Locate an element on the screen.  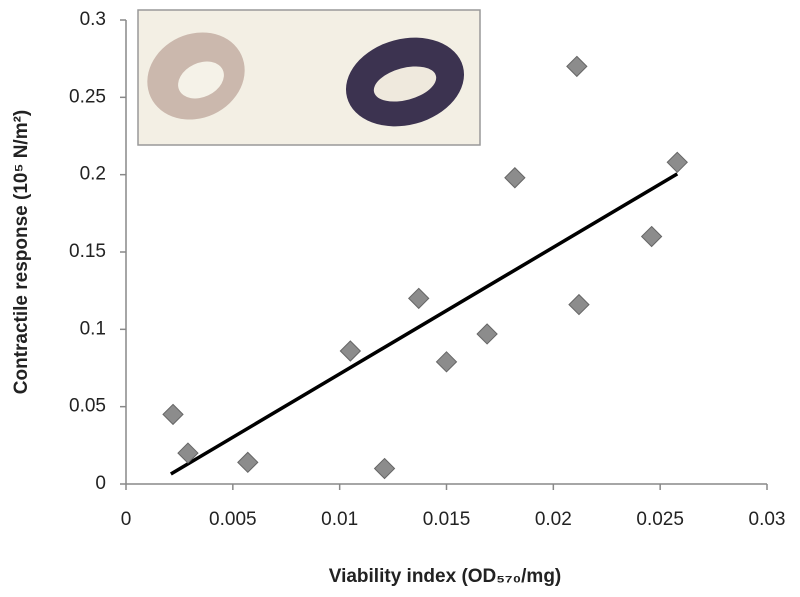
x-tick-label: 0.01 is located at coordinates (339, 519).